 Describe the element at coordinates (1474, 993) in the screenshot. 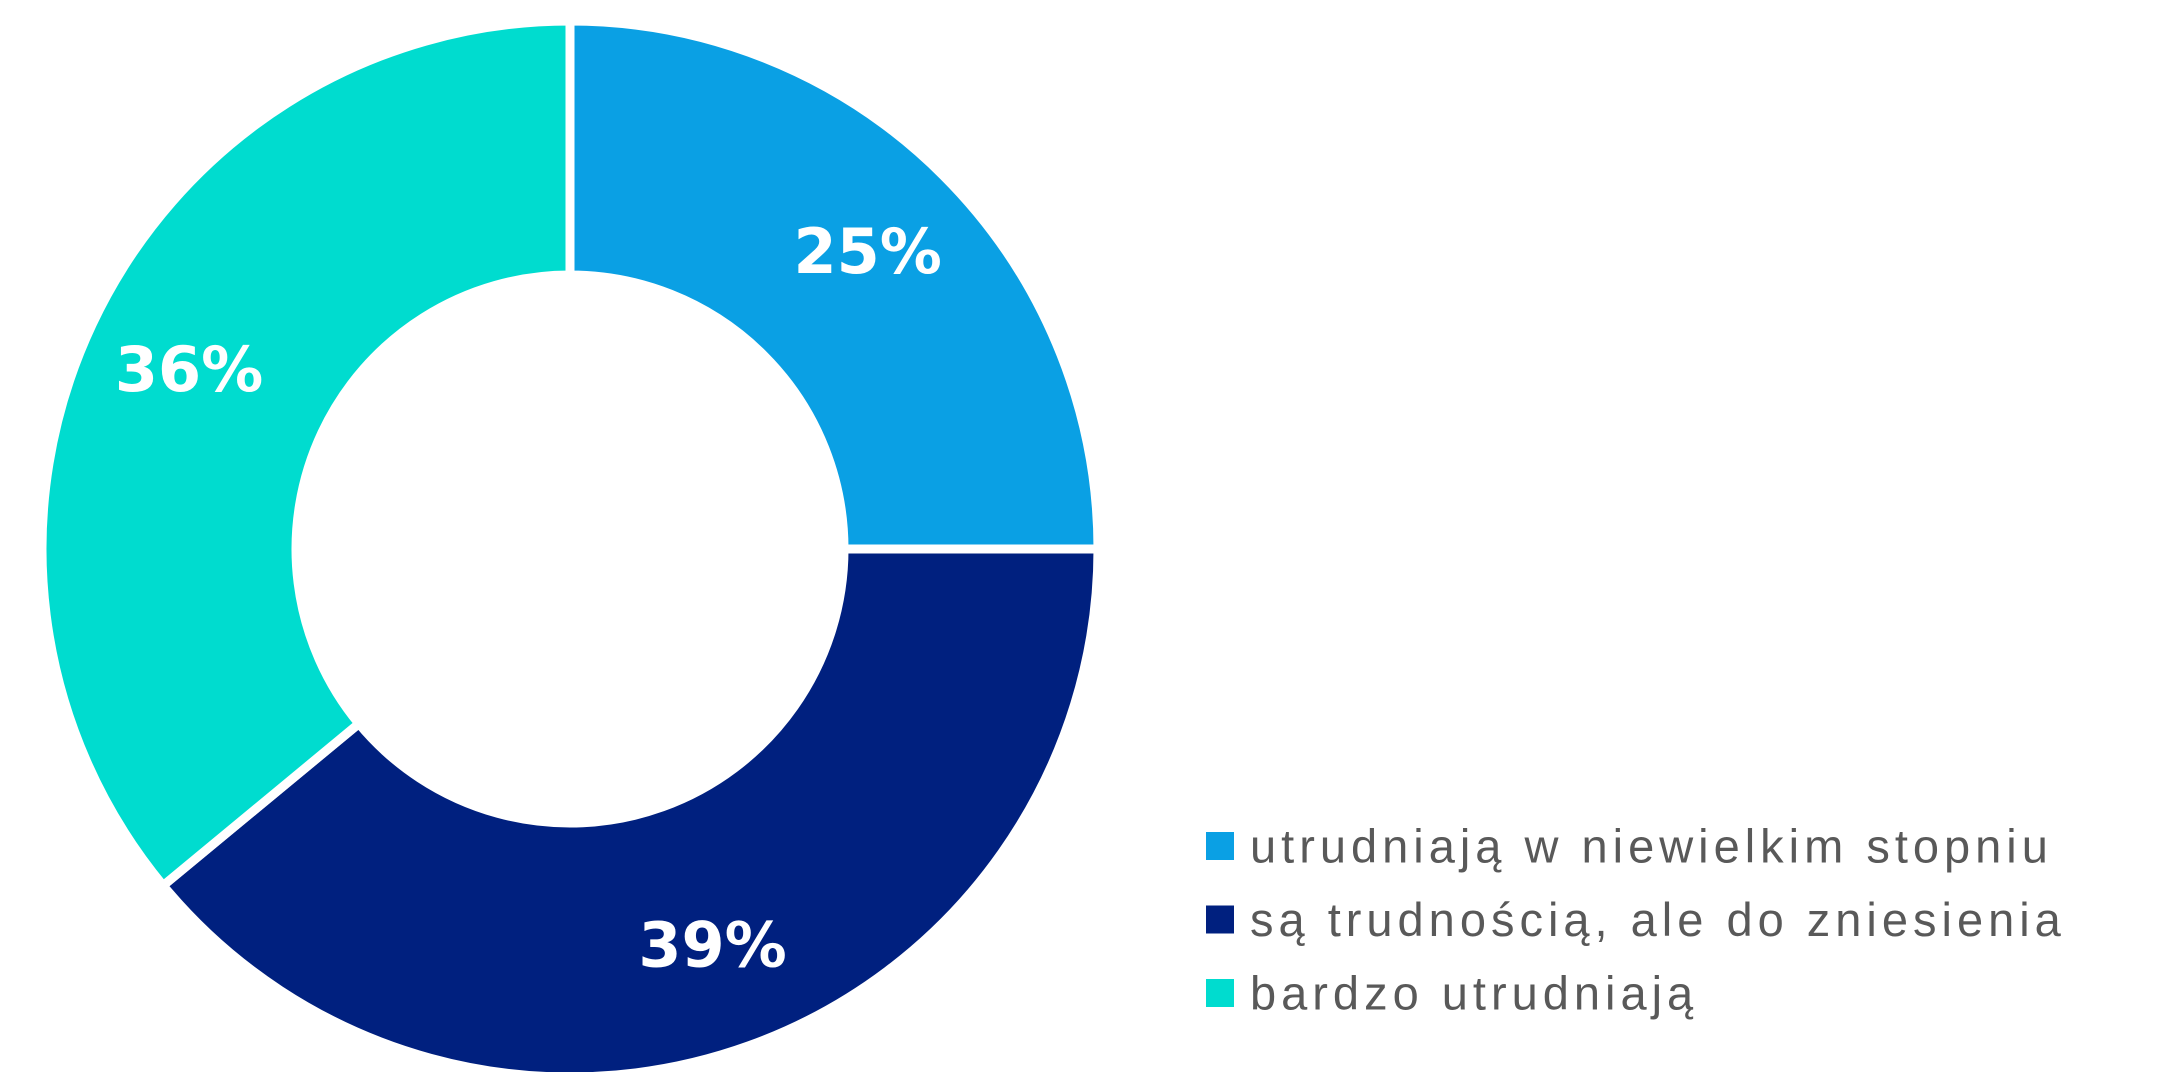

I see `legend-label: bardzo utrudniają` at that location.